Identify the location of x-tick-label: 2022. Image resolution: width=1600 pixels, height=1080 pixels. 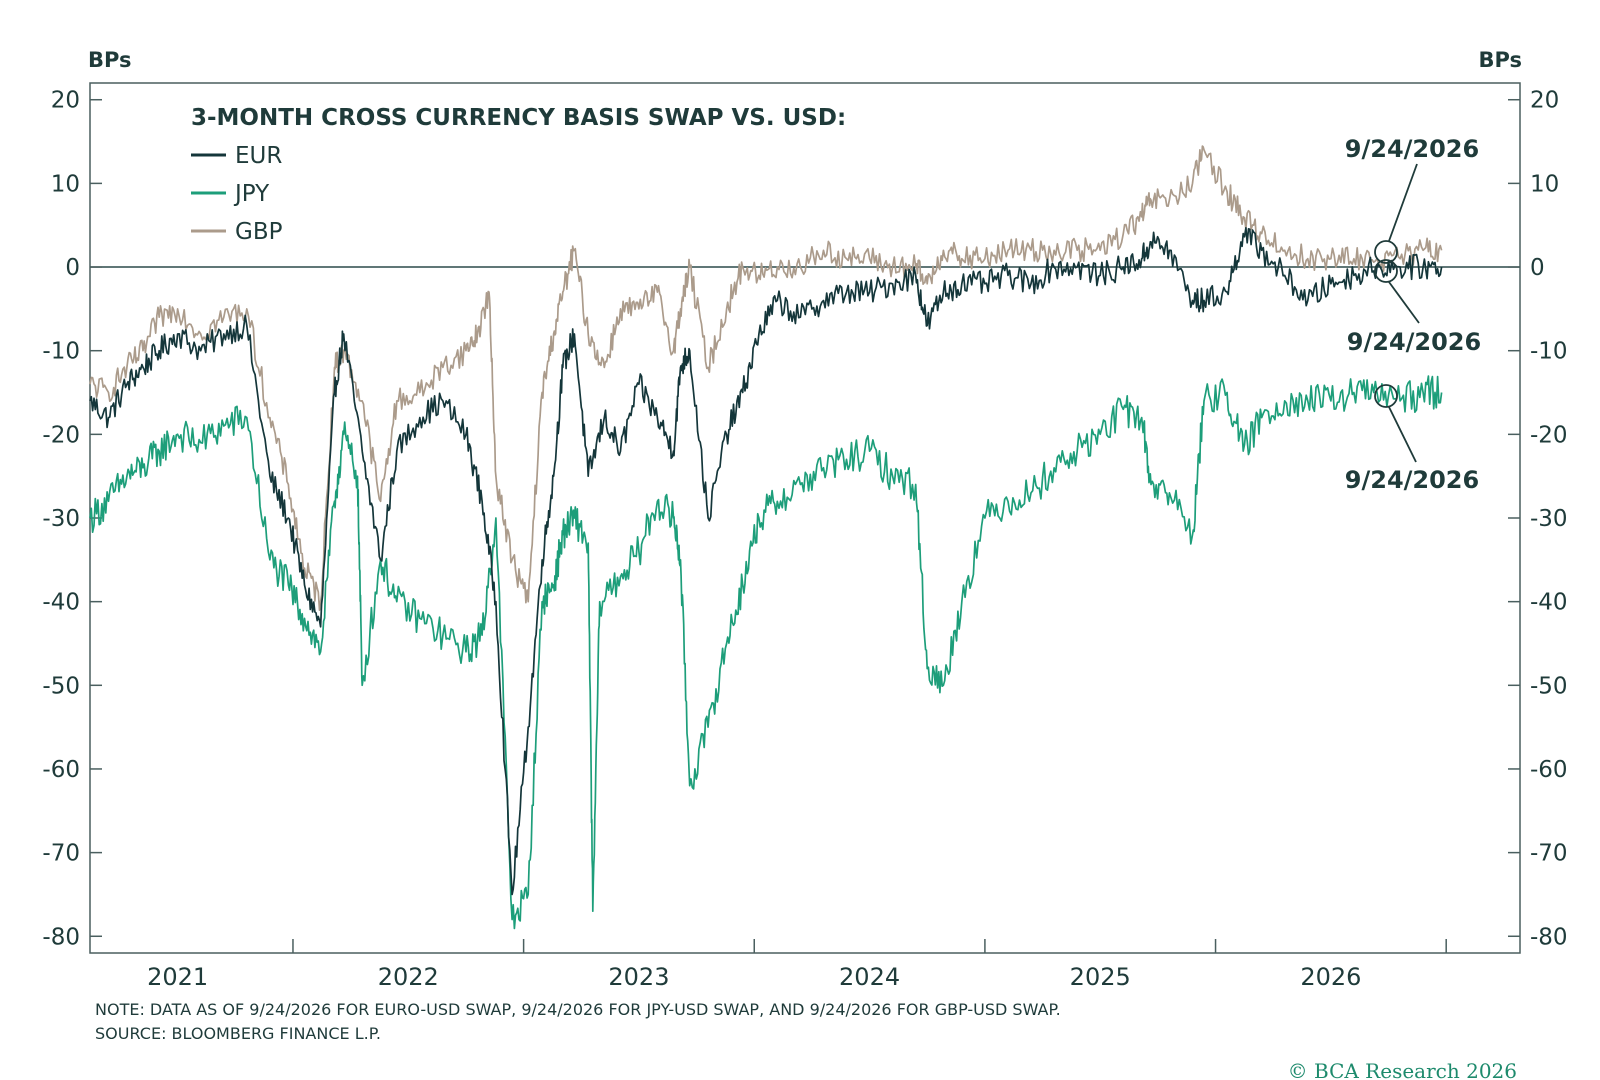
(408, 977).